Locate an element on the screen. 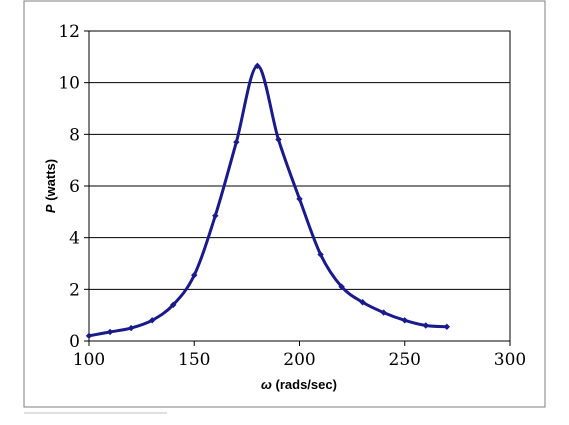  y-axis-title: P (watts) is located at coordinates (50, 186).